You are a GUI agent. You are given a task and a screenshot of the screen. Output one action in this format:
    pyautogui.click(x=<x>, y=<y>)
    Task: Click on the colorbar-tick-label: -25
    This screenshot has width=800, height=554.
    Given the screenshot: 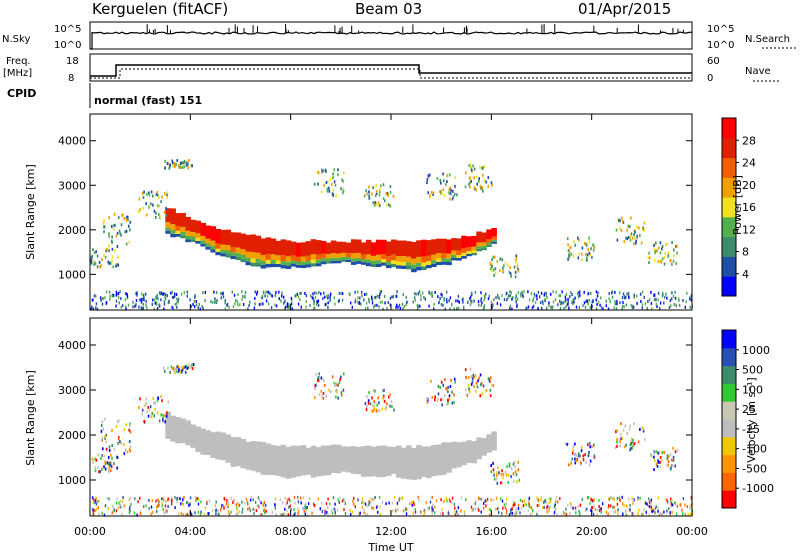 What is the action you would take?
    pyautogui.click(x=751, y=429)
    